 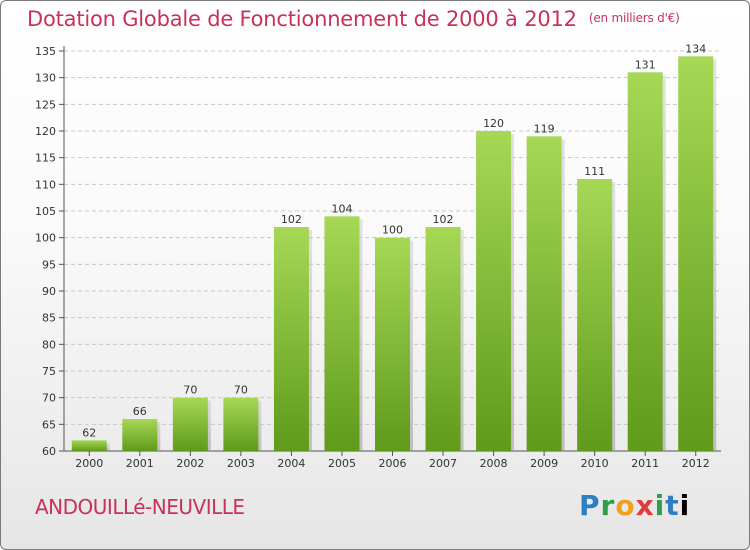 What do you see at coordinates (544, 128) in the screenshot?
I see `data-label: 119` at bounding box center [544, 128].